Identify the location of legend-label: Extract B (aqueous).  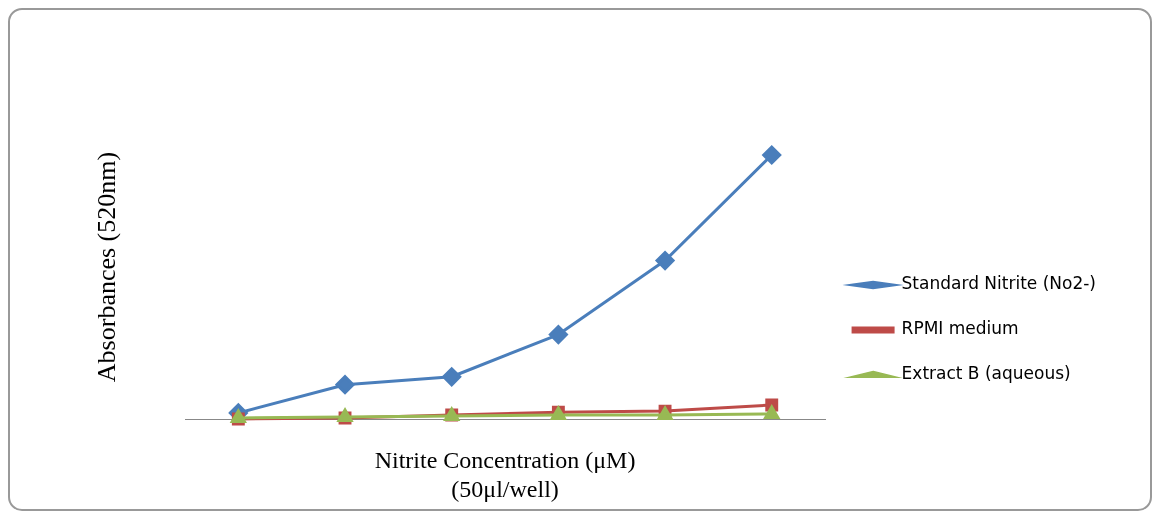
(986, 373).